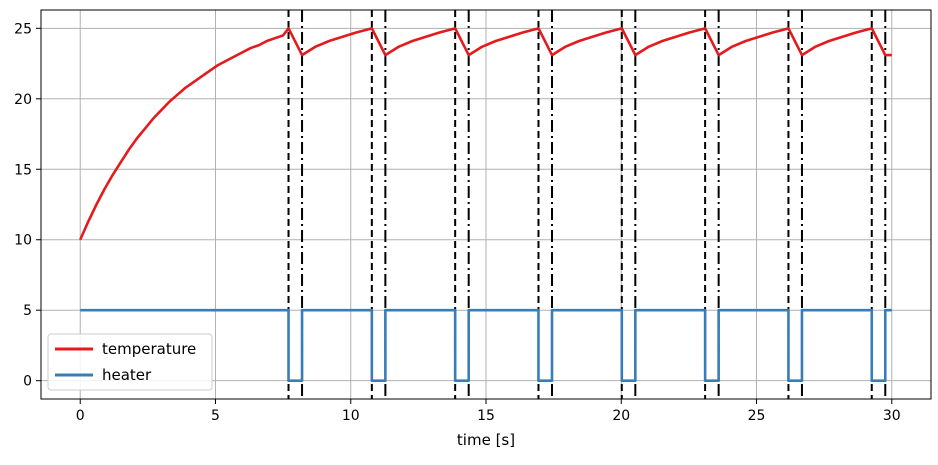 Image resolution: width=938 pixels, height=465 pixels. Describe the element at coordinates (27, 311) in the screenshot. I see `y-tick-label: 5` at that location.